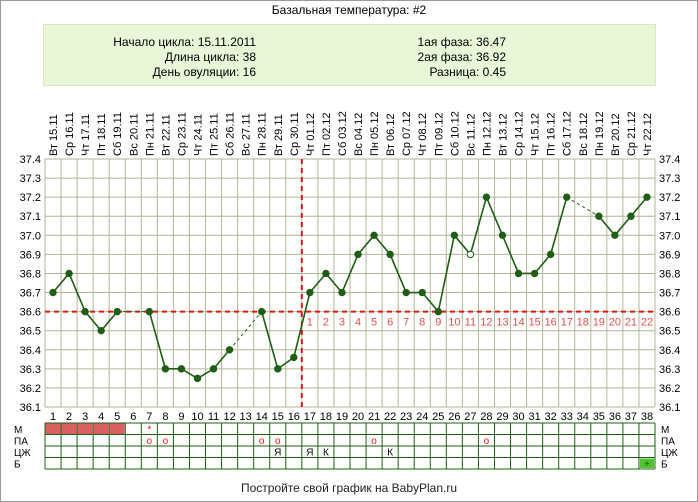 The width and height of the screenshot is (698, 502). Describe the element at coordinates (374, 417) in the screenshot. I see `day-number-label: 21` at that location.